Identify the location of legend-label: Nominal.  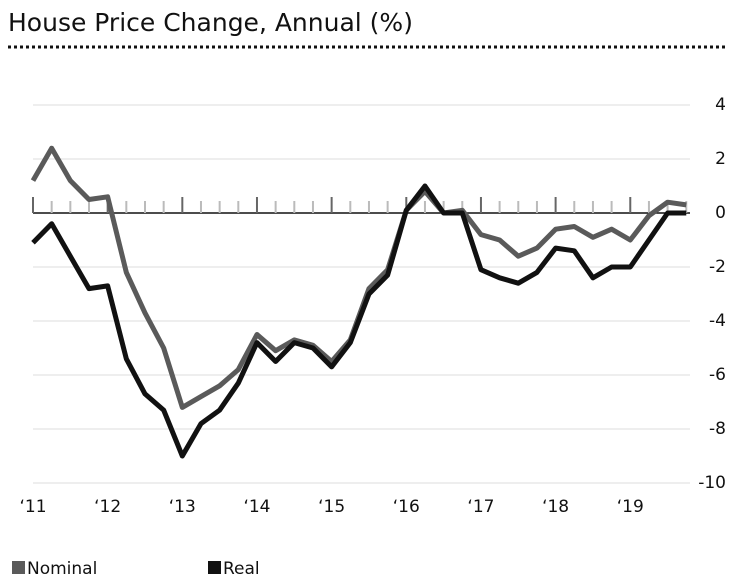
(62, 568).